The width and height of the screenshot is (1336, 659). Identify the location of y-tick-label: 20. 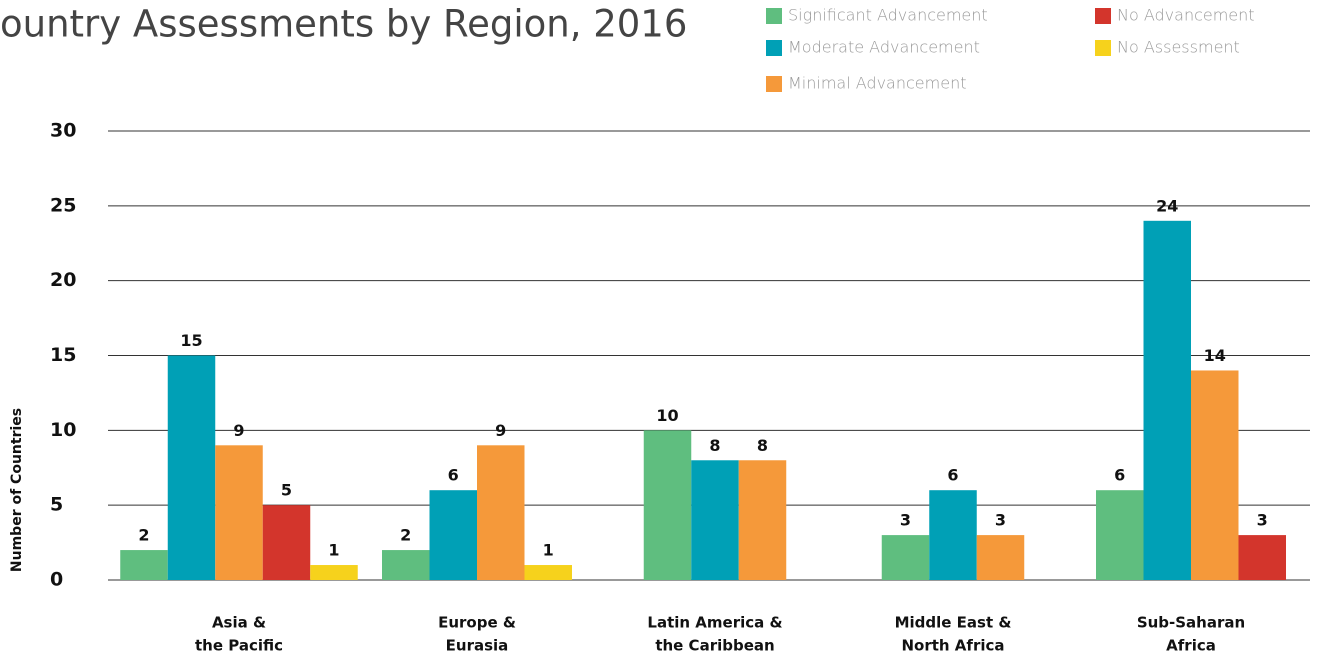
(63, 280).